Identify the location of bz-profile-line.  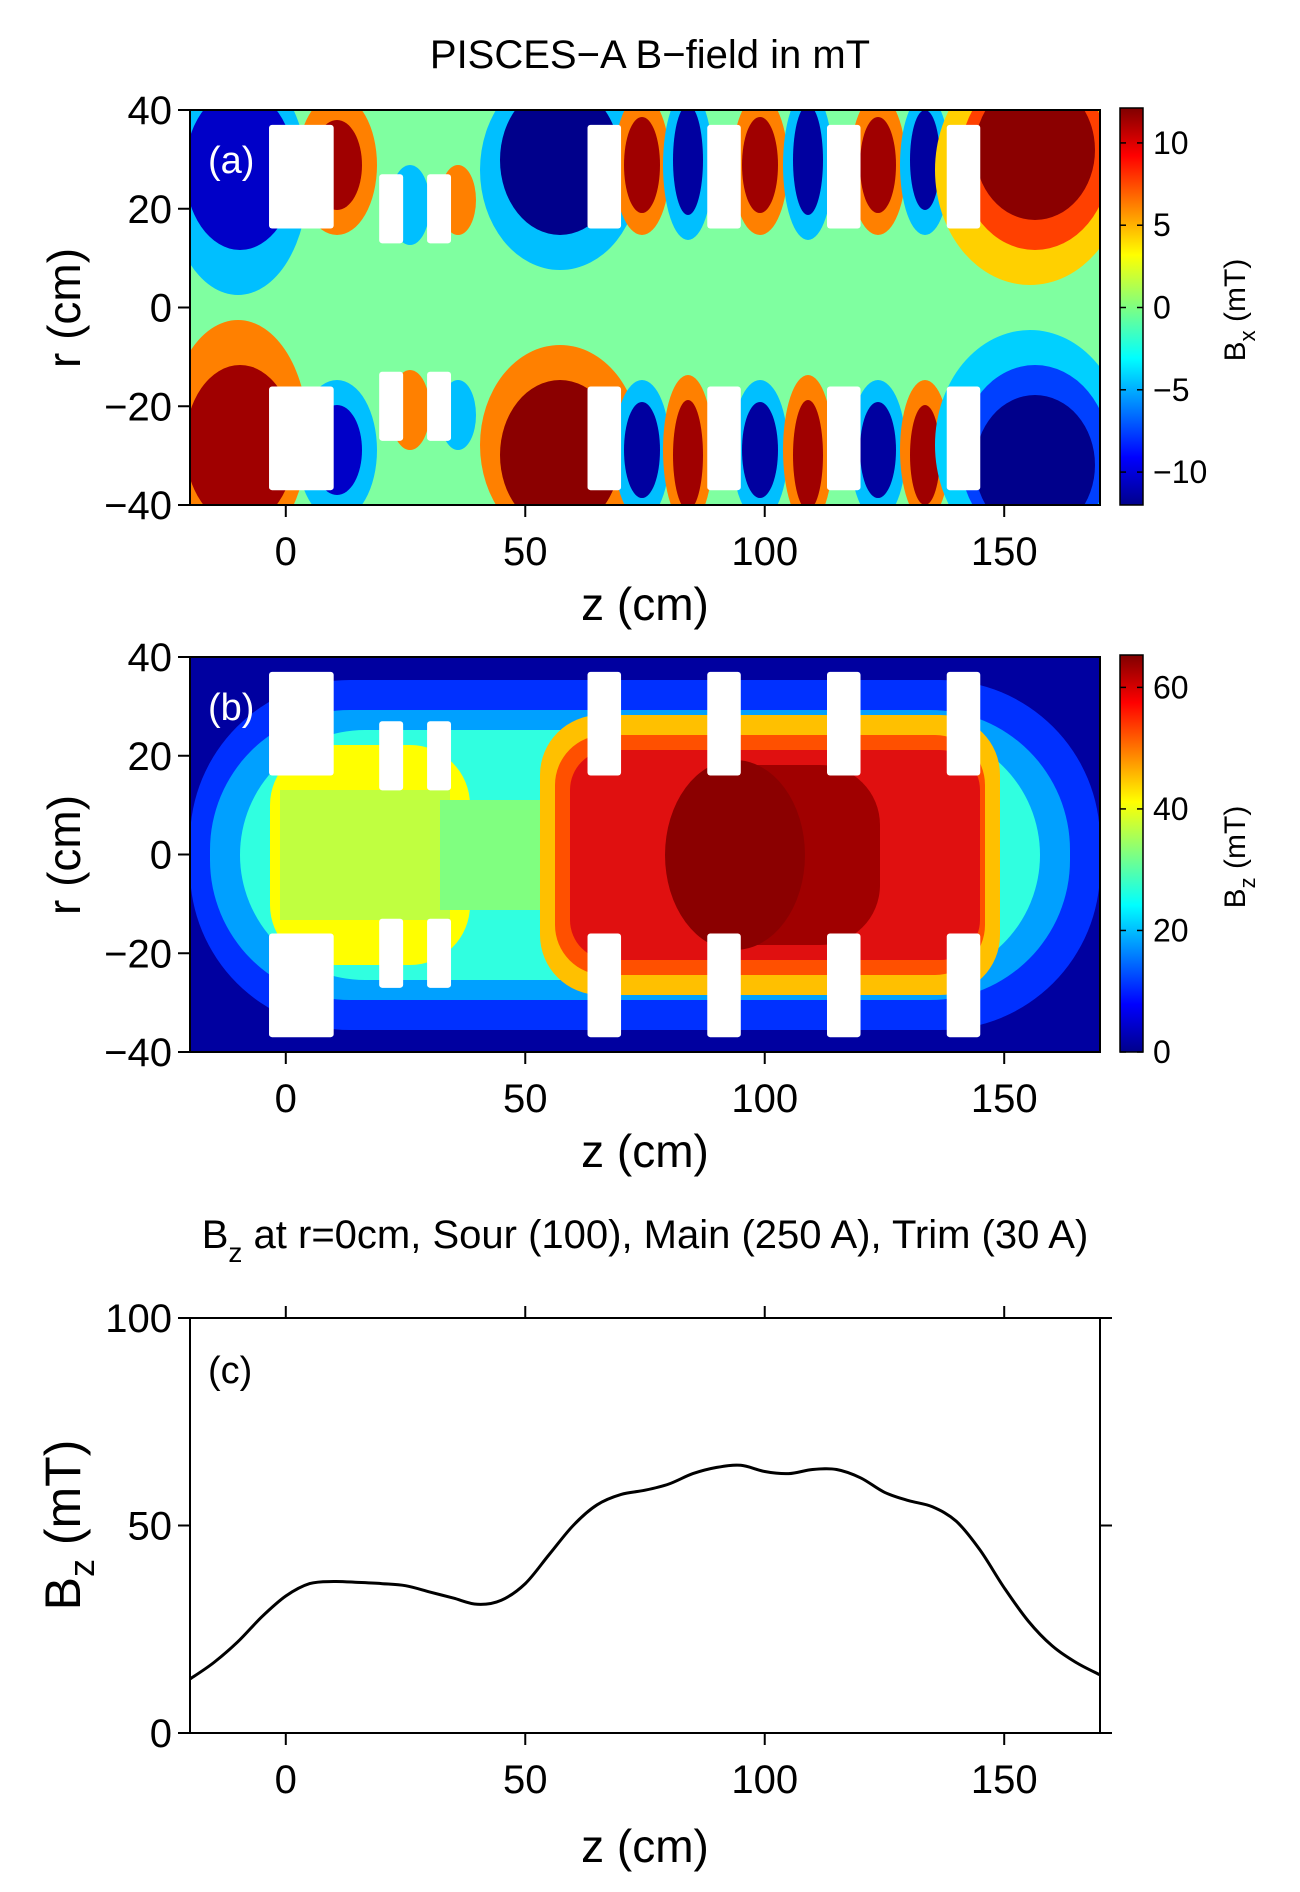
(645, 1572).